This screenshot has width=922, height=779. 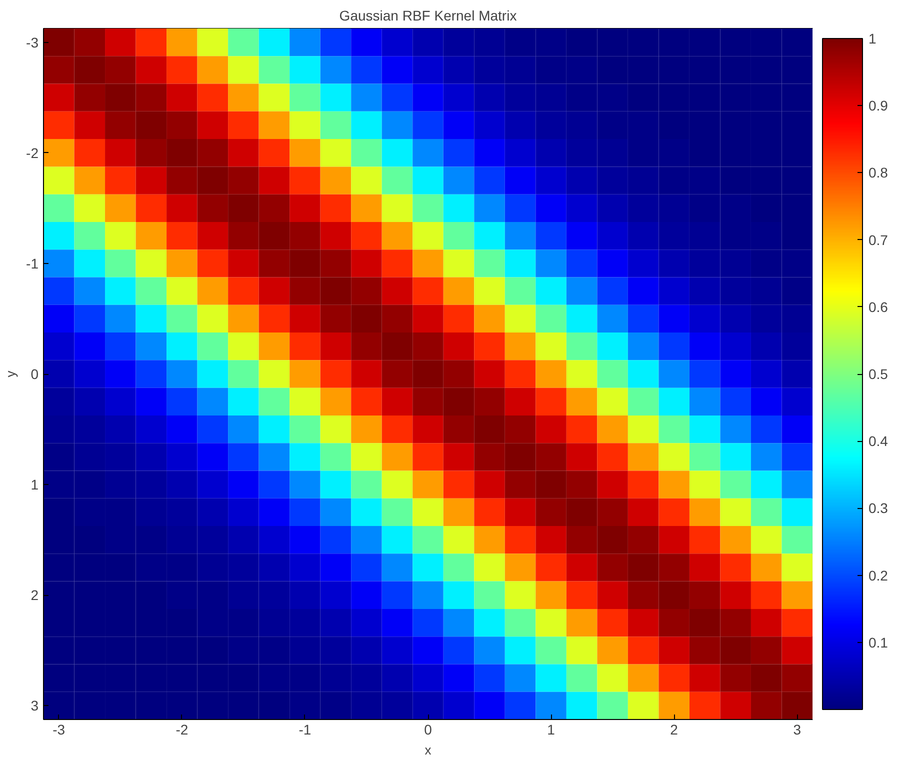 I want to click on color-bar-label: 0.8, so click(x=878, y=172).